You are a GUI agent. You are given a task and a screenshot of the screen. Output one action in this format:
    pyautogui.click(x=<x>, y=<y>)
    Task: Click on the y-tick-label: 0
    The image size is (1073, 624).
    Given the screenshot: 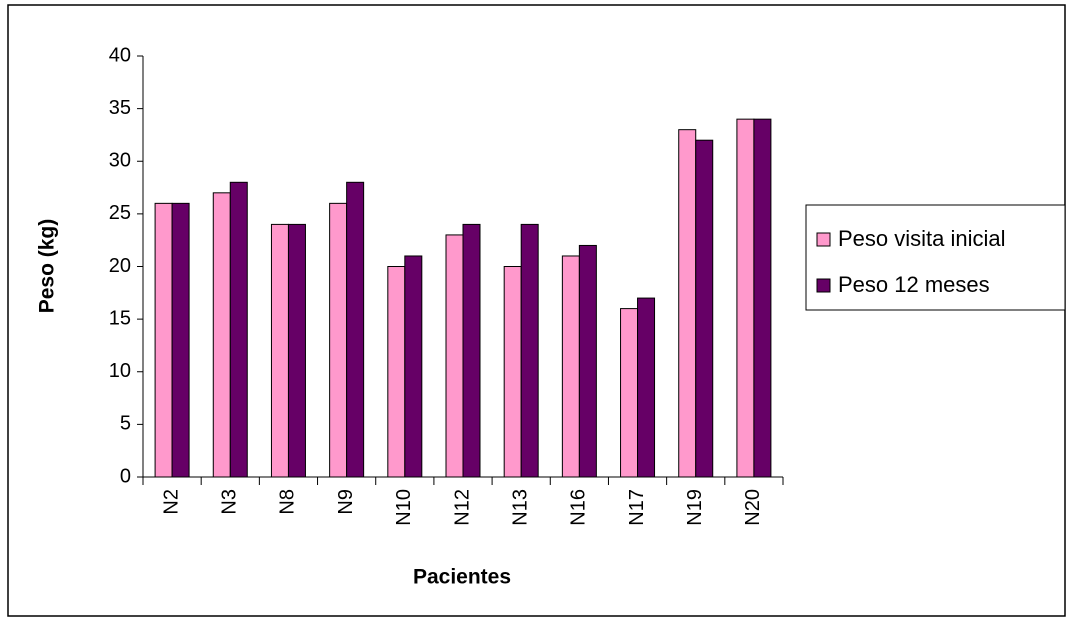 What is the action you would take?
    pyautogui.click(x=125, y=476)
    